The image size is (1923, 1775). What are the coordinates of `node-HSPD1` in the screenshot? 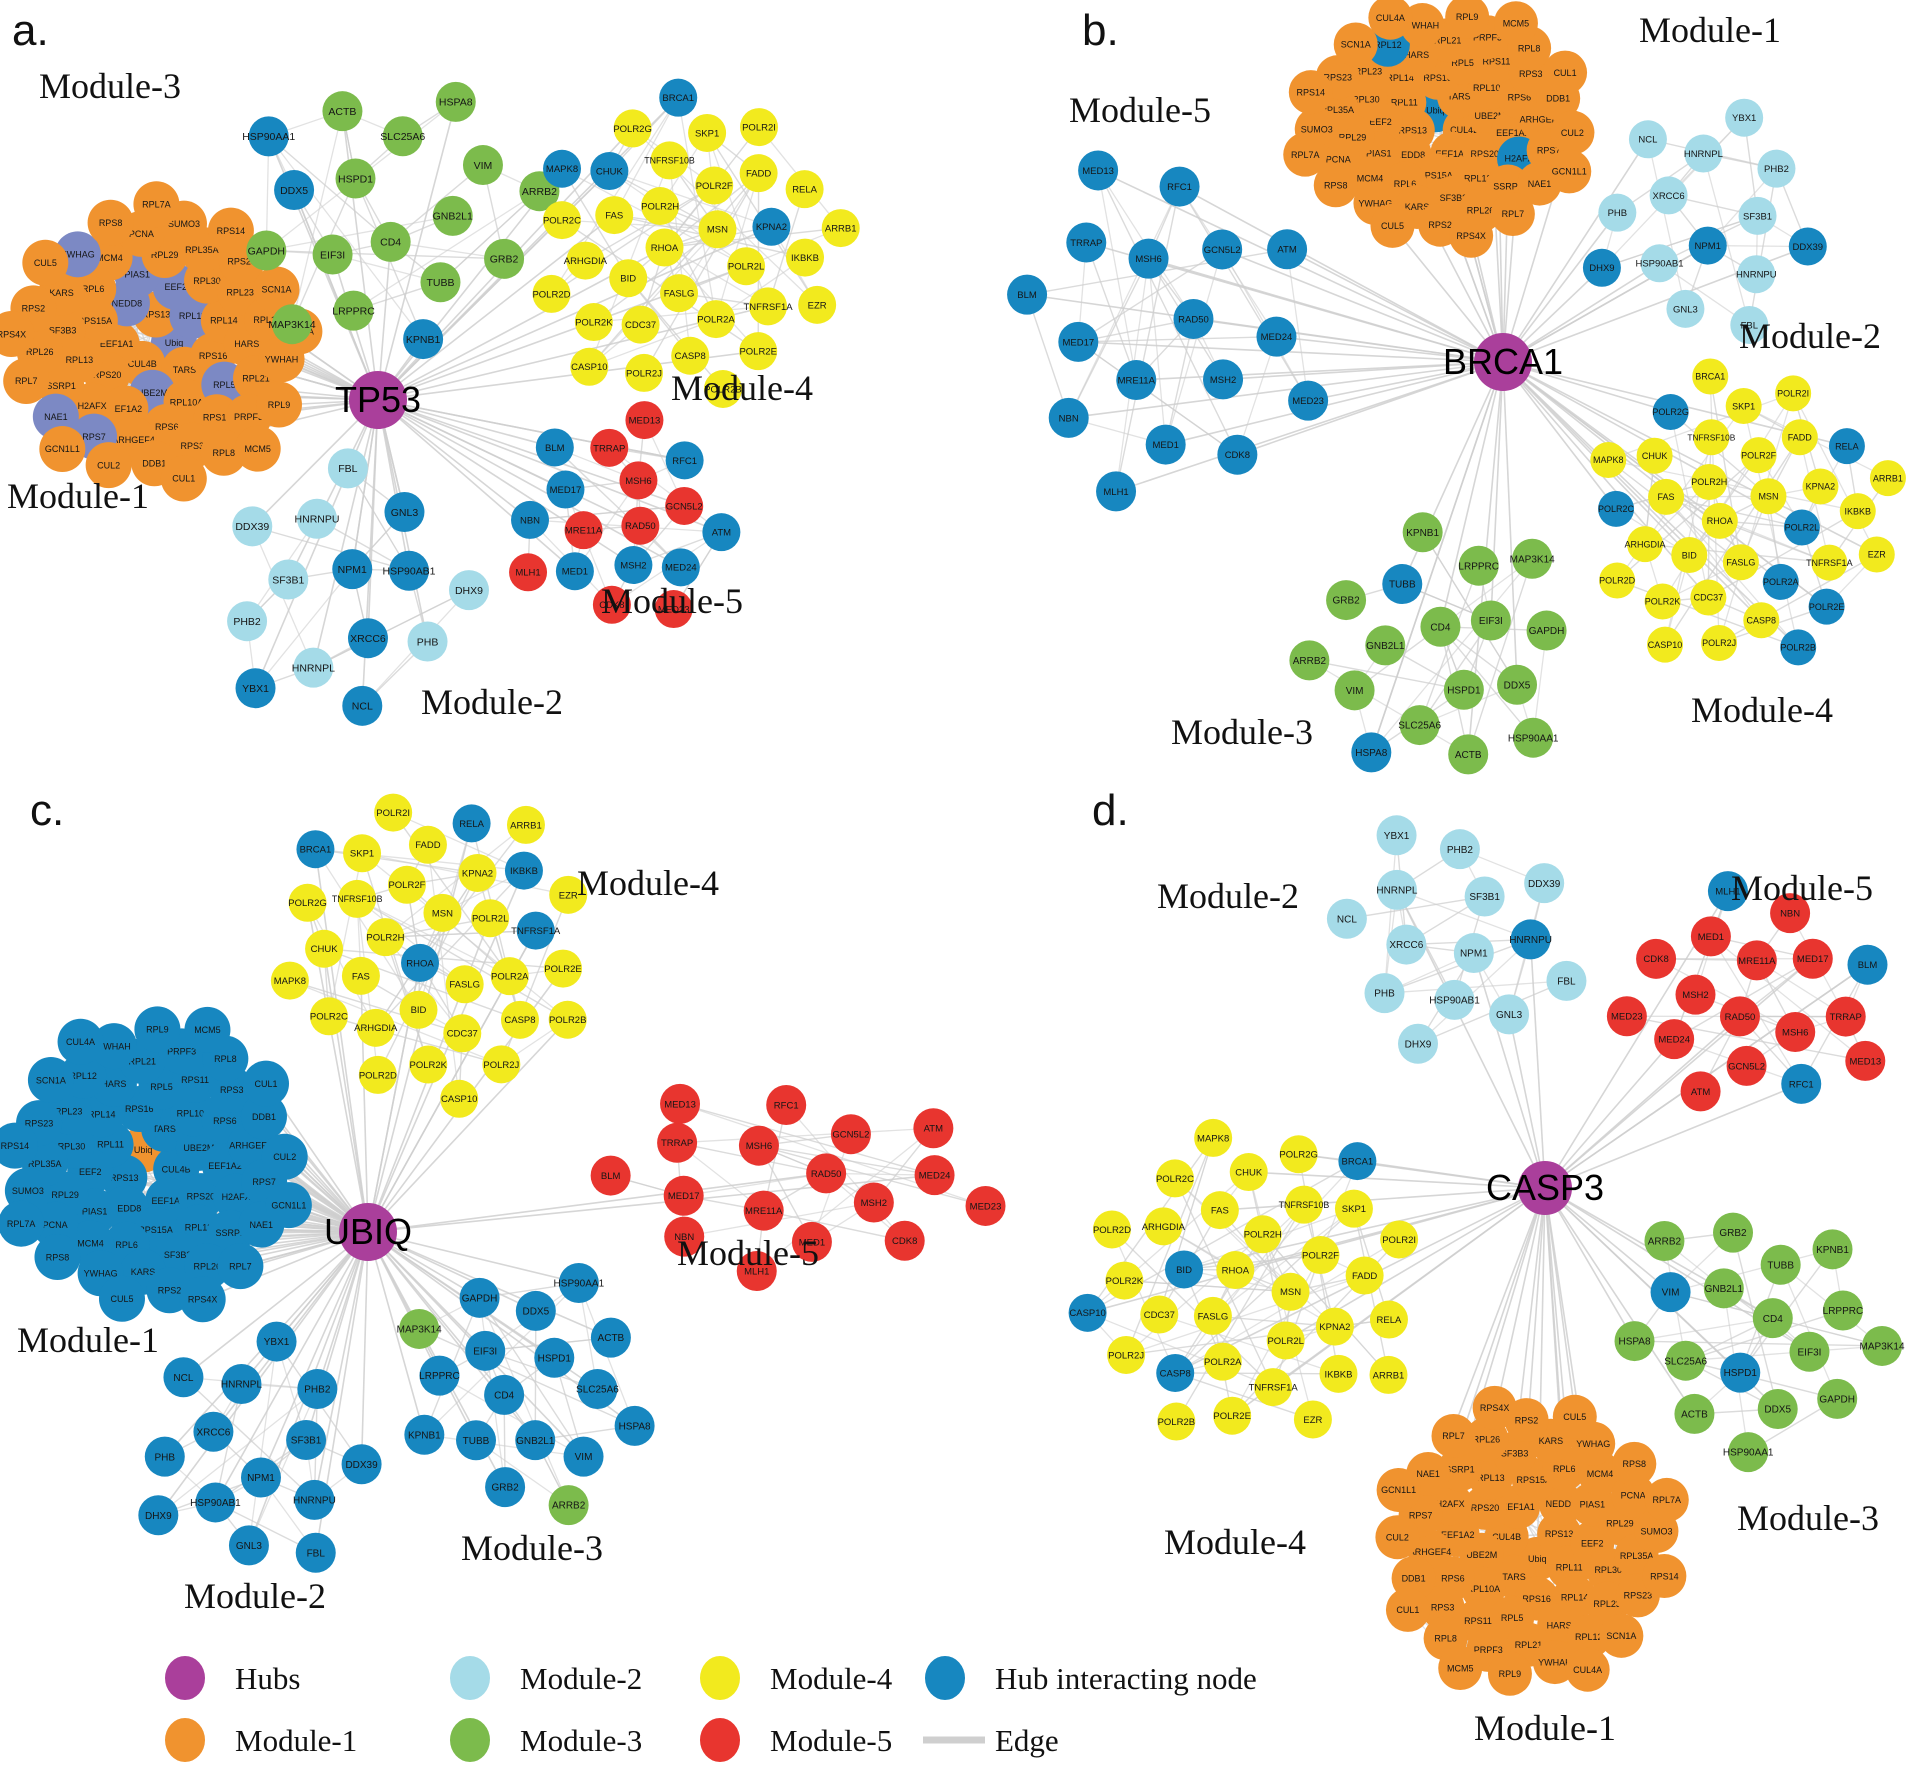 It's located at (355, 178).